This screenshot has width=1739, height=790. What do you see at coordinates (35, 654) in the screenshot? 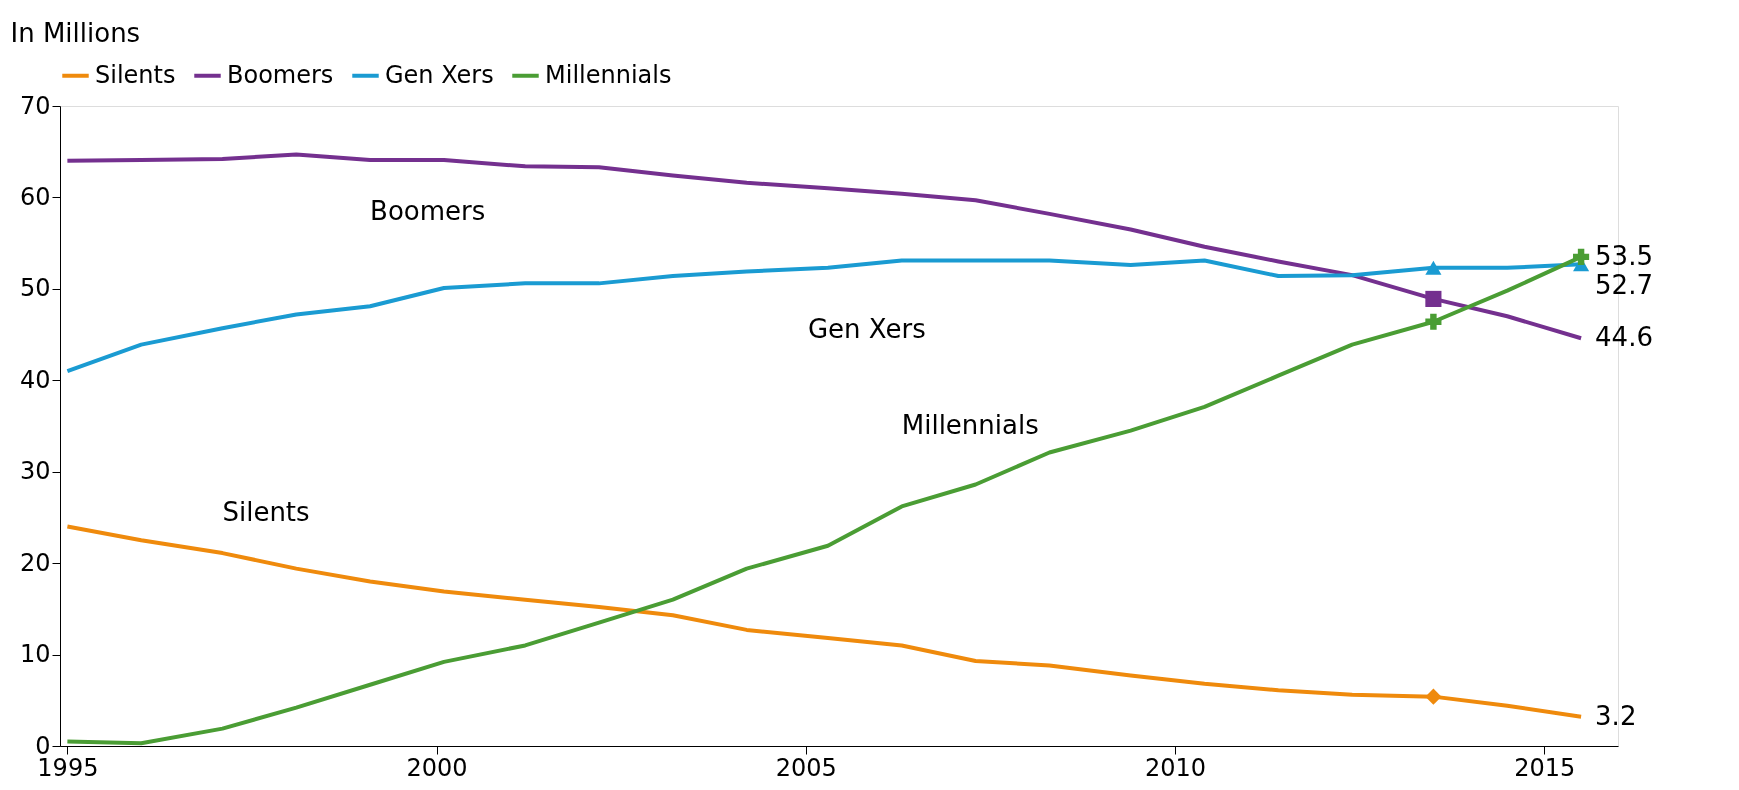
I see `y-tick-label: 10` at bounding box center [35, 654].